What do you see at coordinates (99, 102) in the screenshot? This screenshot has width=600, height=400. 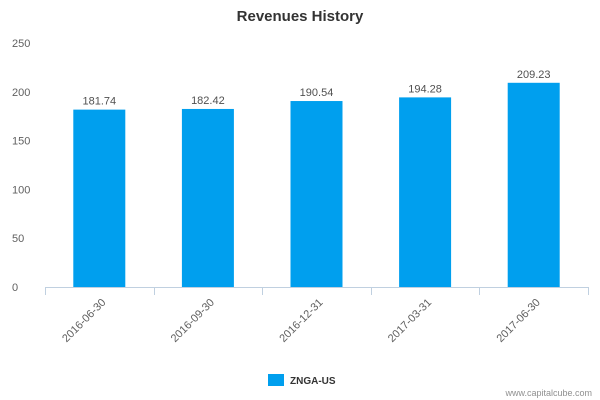 I see `data-label-2016-06-30: 181.74` at bounding box center [99, 102].